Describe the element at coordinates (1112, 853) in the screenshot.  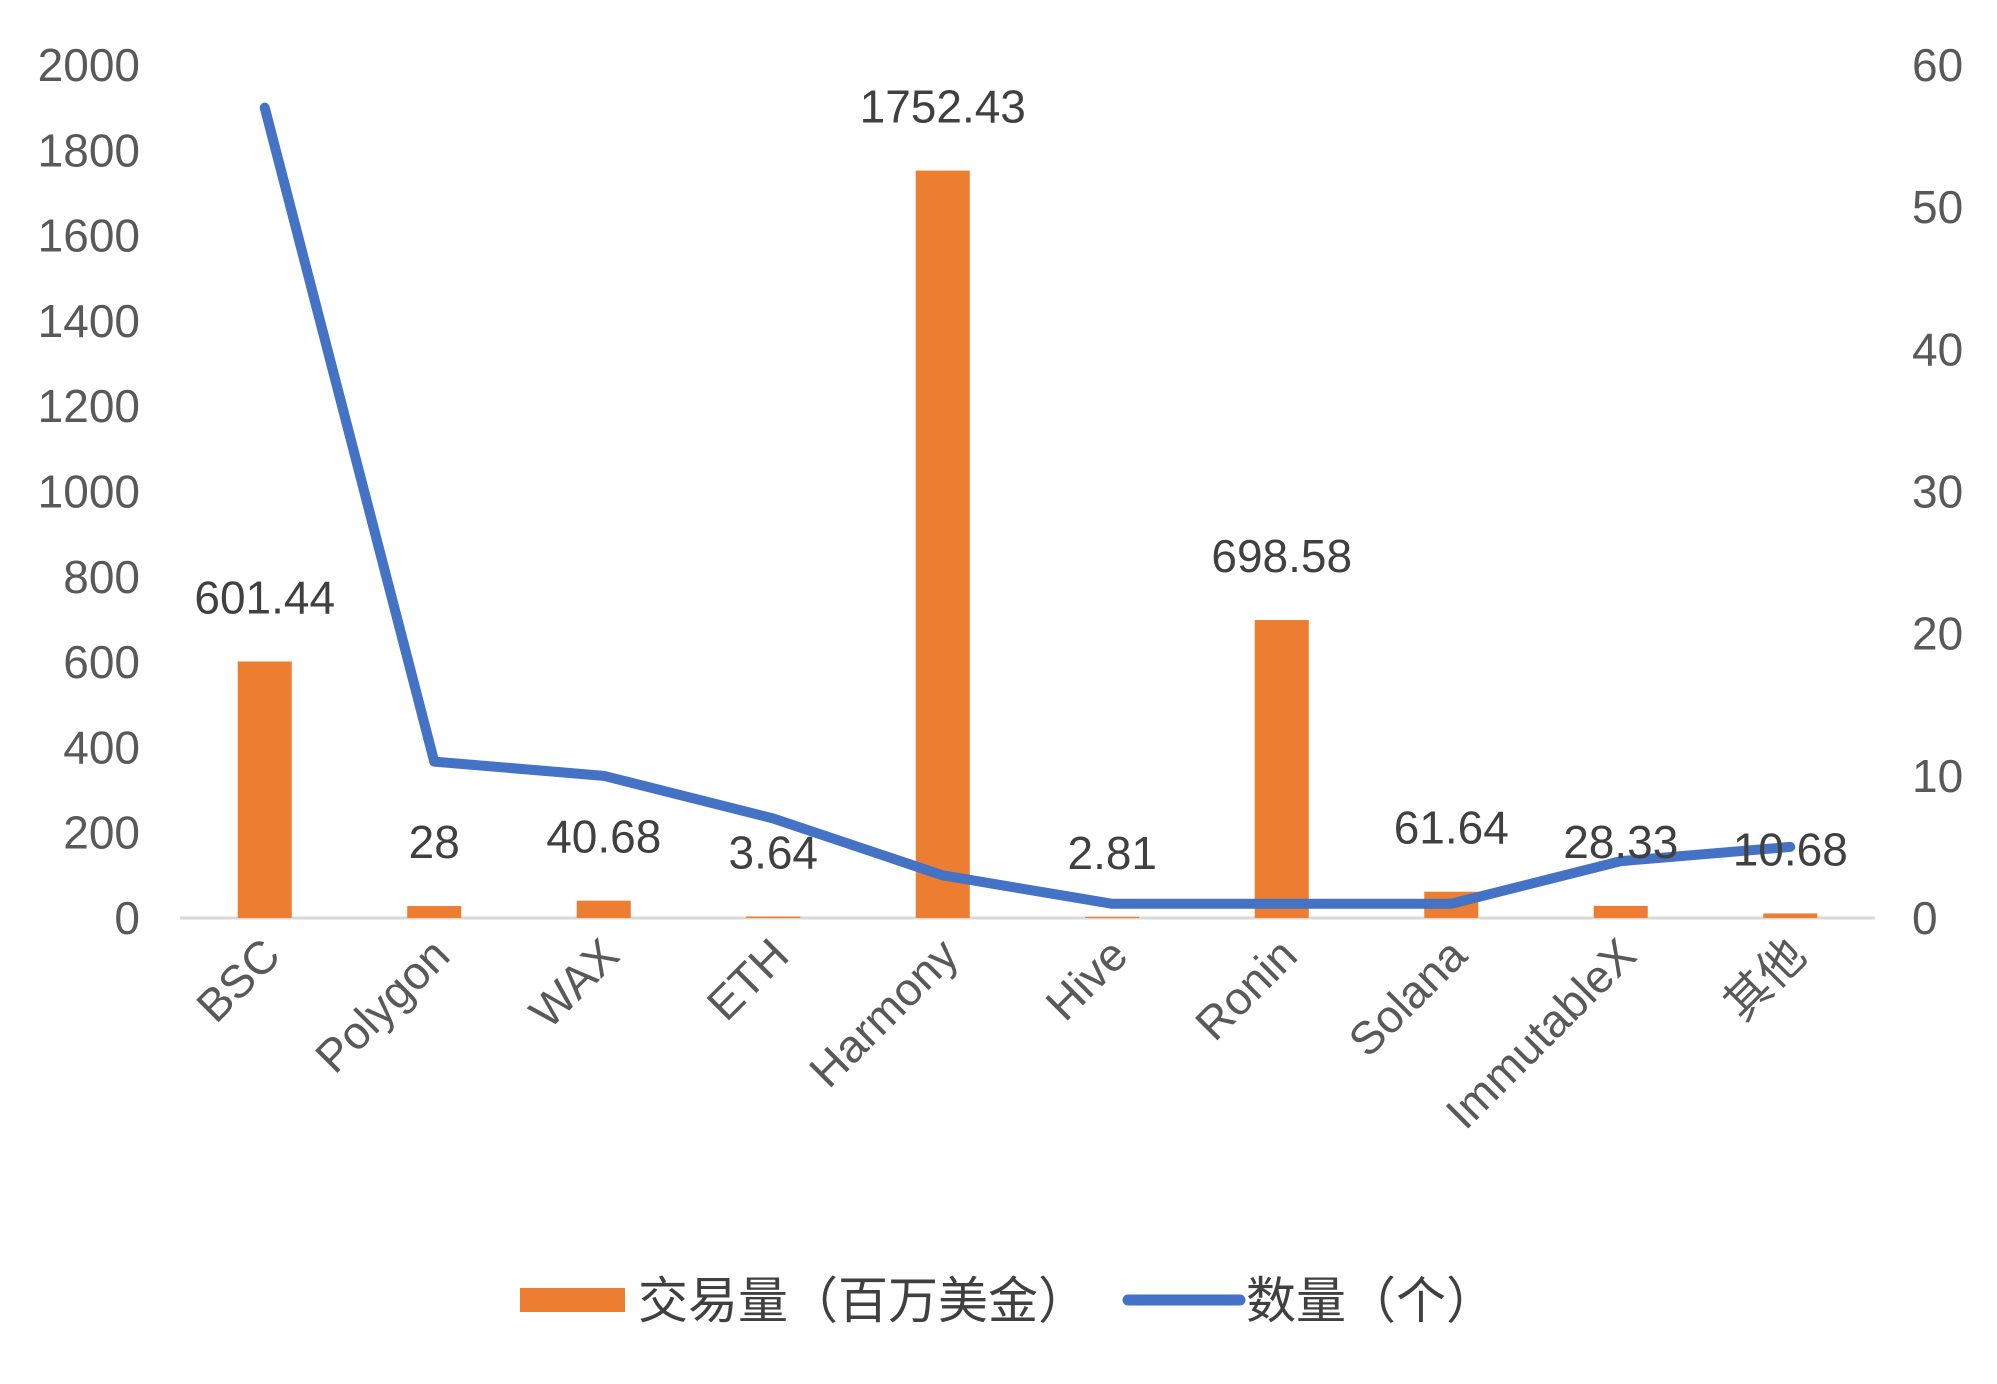
I see `bar-data-label: 2.81` at that location.